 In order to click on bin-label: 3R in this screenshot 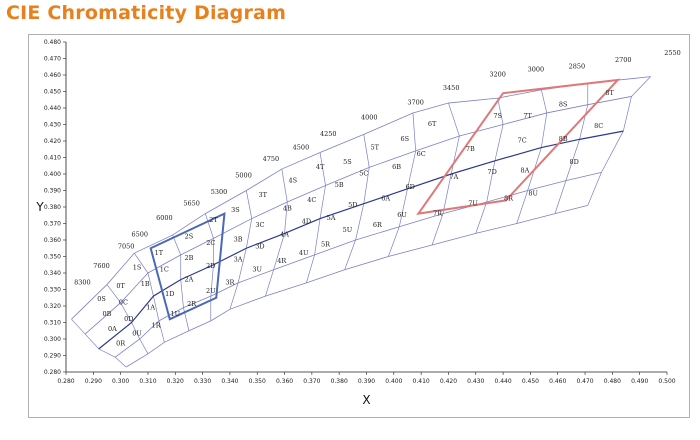, I will do `click(230, 283)`.